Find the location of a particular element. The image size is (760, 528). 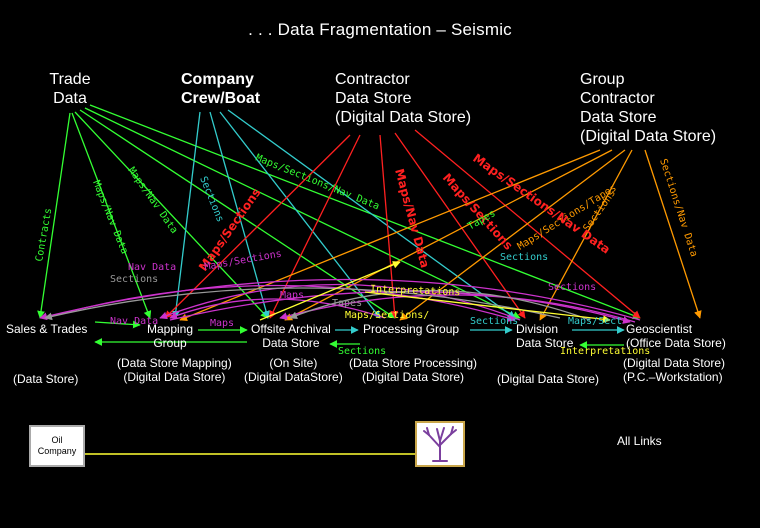

source-contractor-data-store: Contractor Data Store (Digital Data Store) is located at coordinates (403, 98).